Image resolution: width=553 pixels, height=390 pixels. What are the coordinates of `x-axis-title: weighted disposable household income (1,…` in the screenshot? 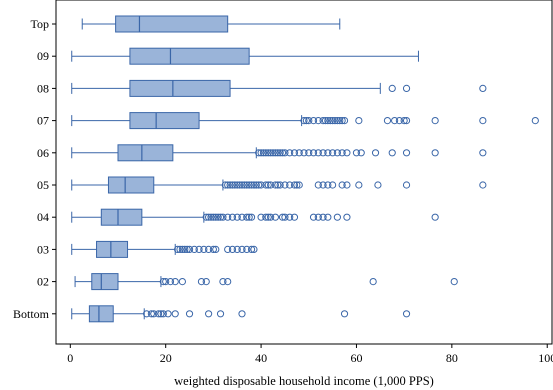 It's located at (304, 381).